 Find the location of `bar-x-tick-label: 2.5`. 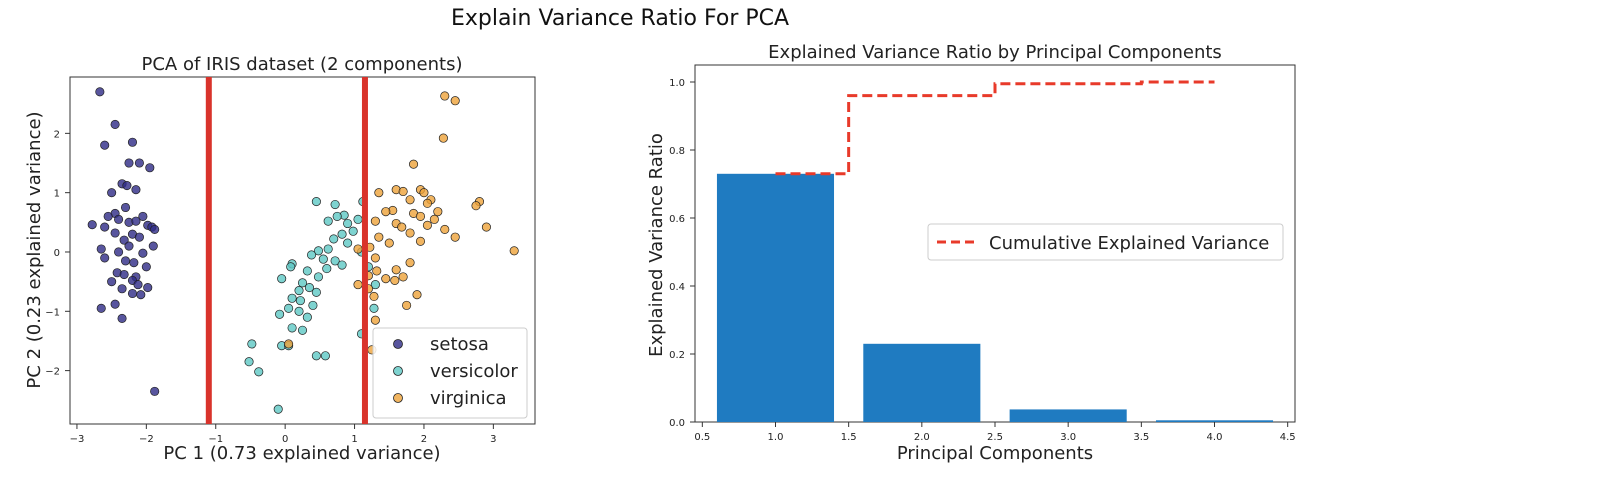

bar-x-tick-label: 2.5 is located at coordinates (995, 437).